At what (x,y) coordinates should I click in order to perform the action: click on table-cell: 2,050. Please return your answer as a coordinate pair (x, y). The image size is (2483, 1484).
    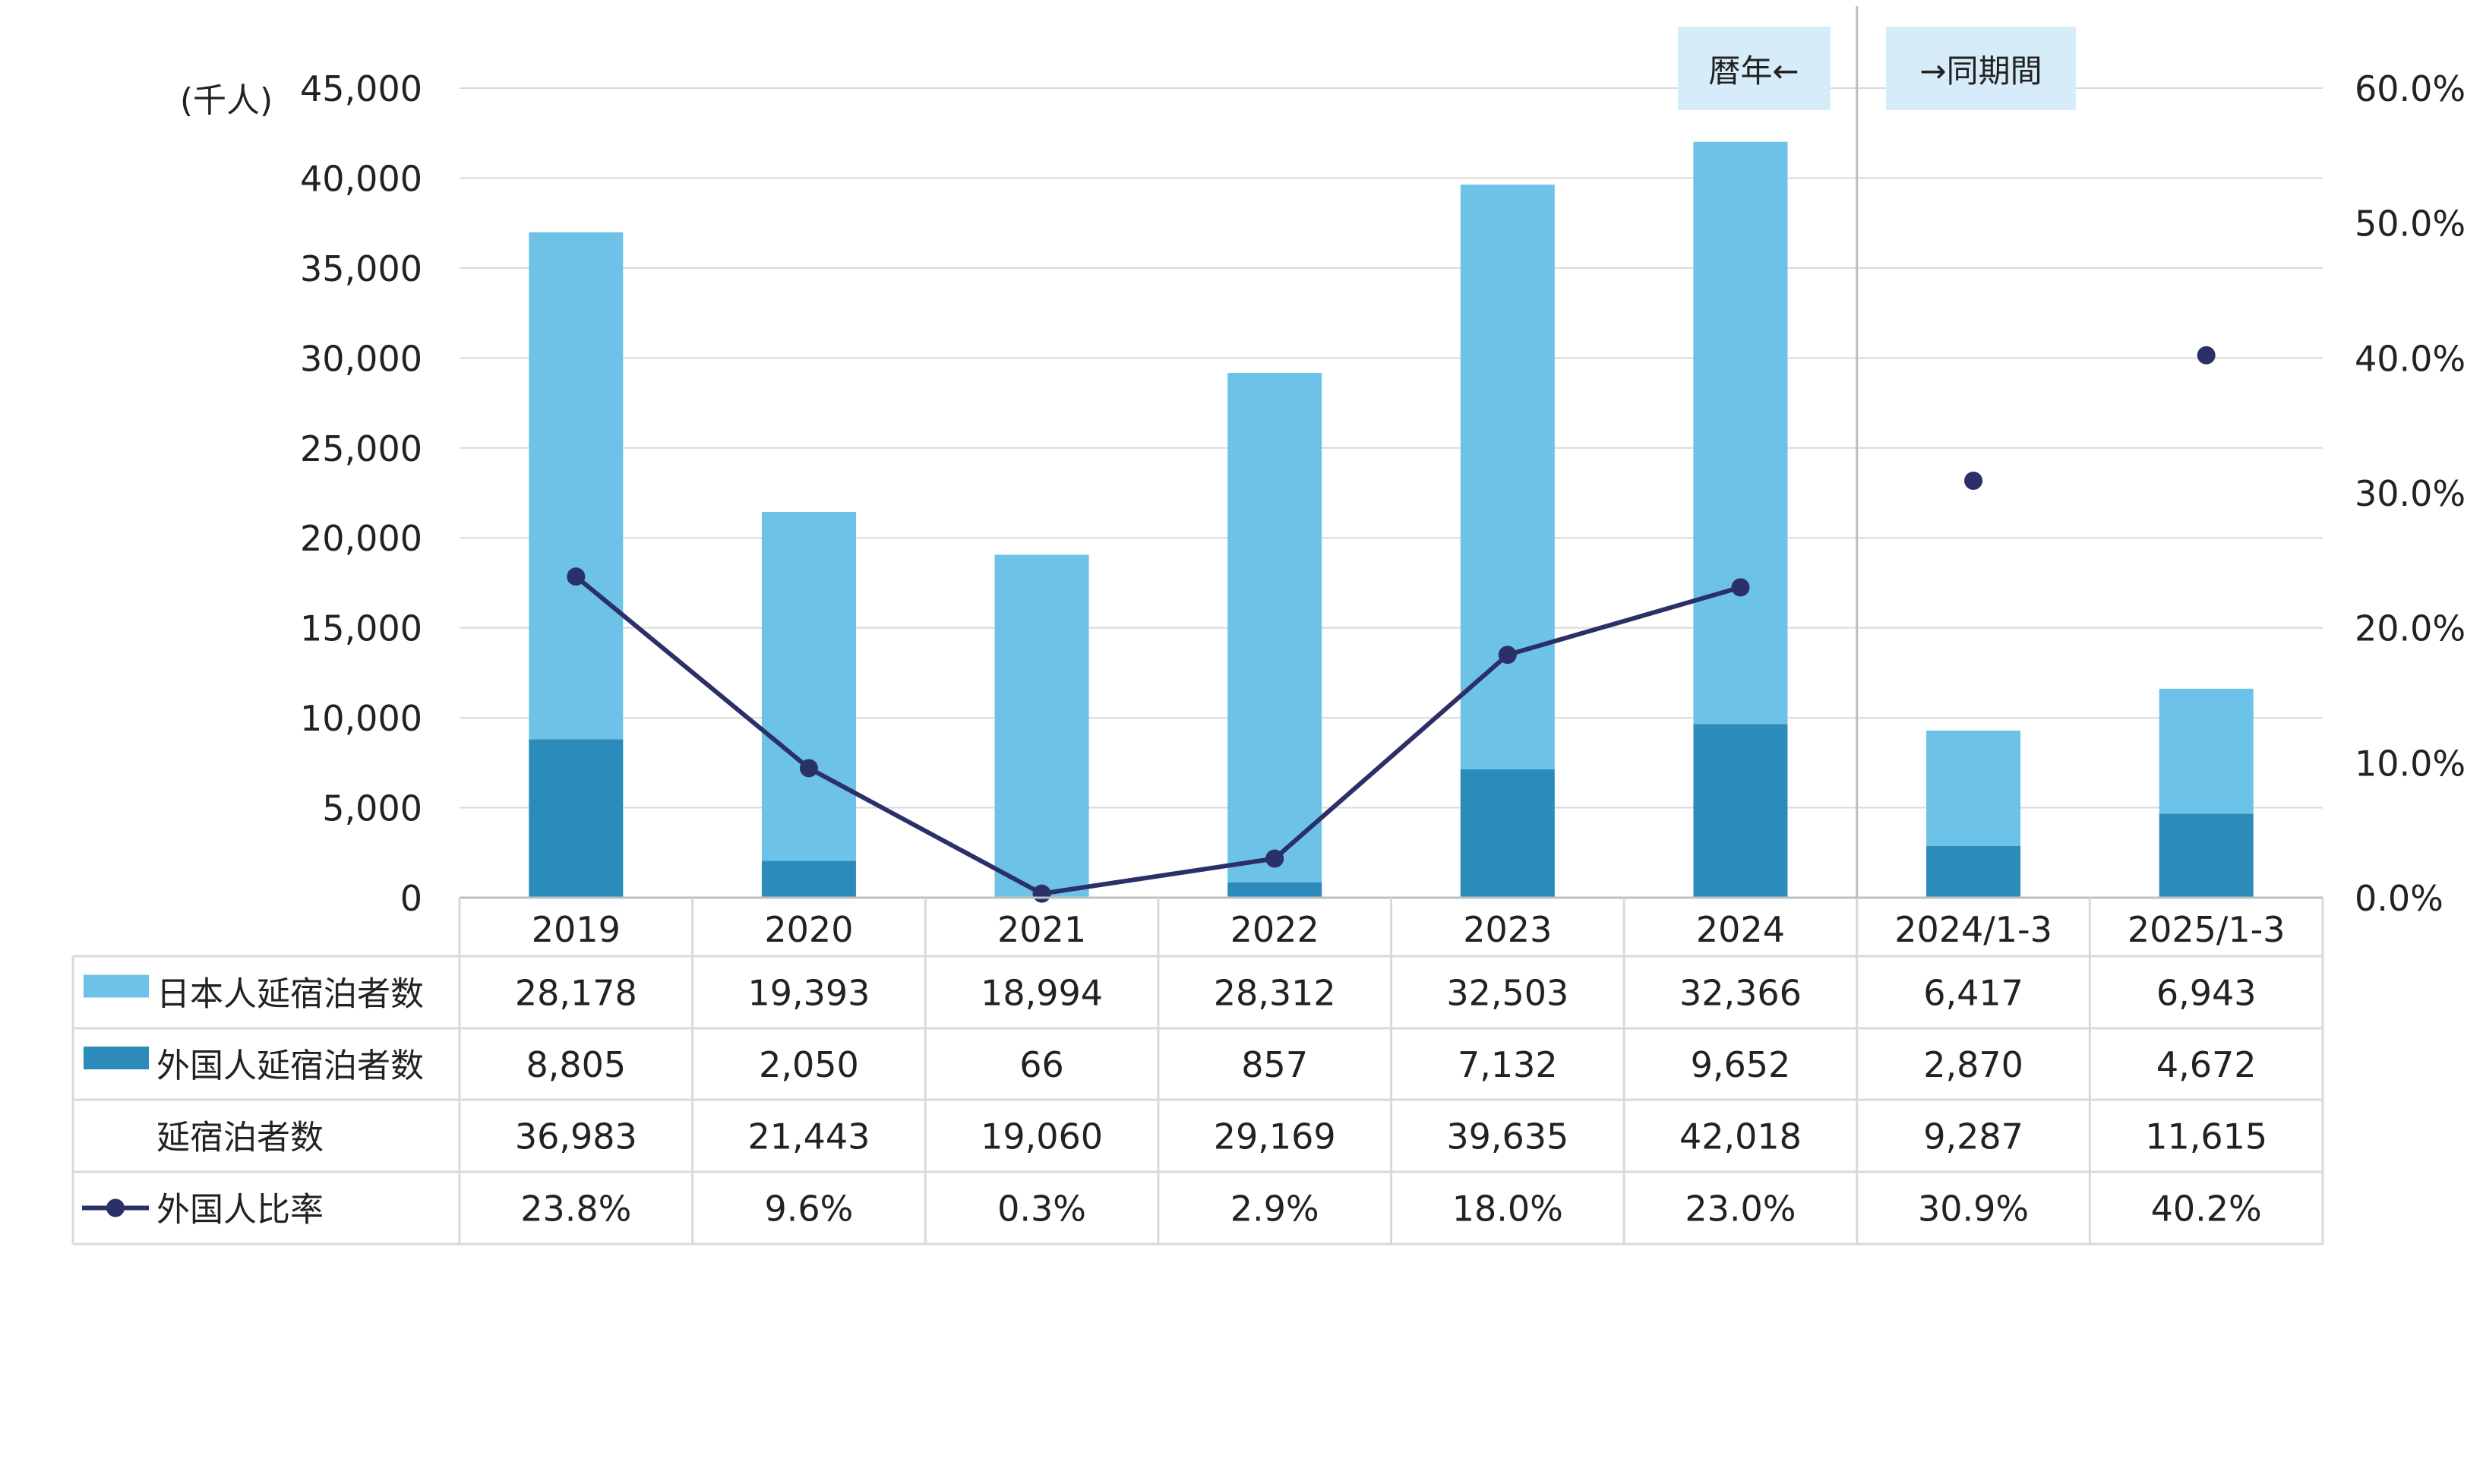
    Looking at the image, I should click on (809, 1064).